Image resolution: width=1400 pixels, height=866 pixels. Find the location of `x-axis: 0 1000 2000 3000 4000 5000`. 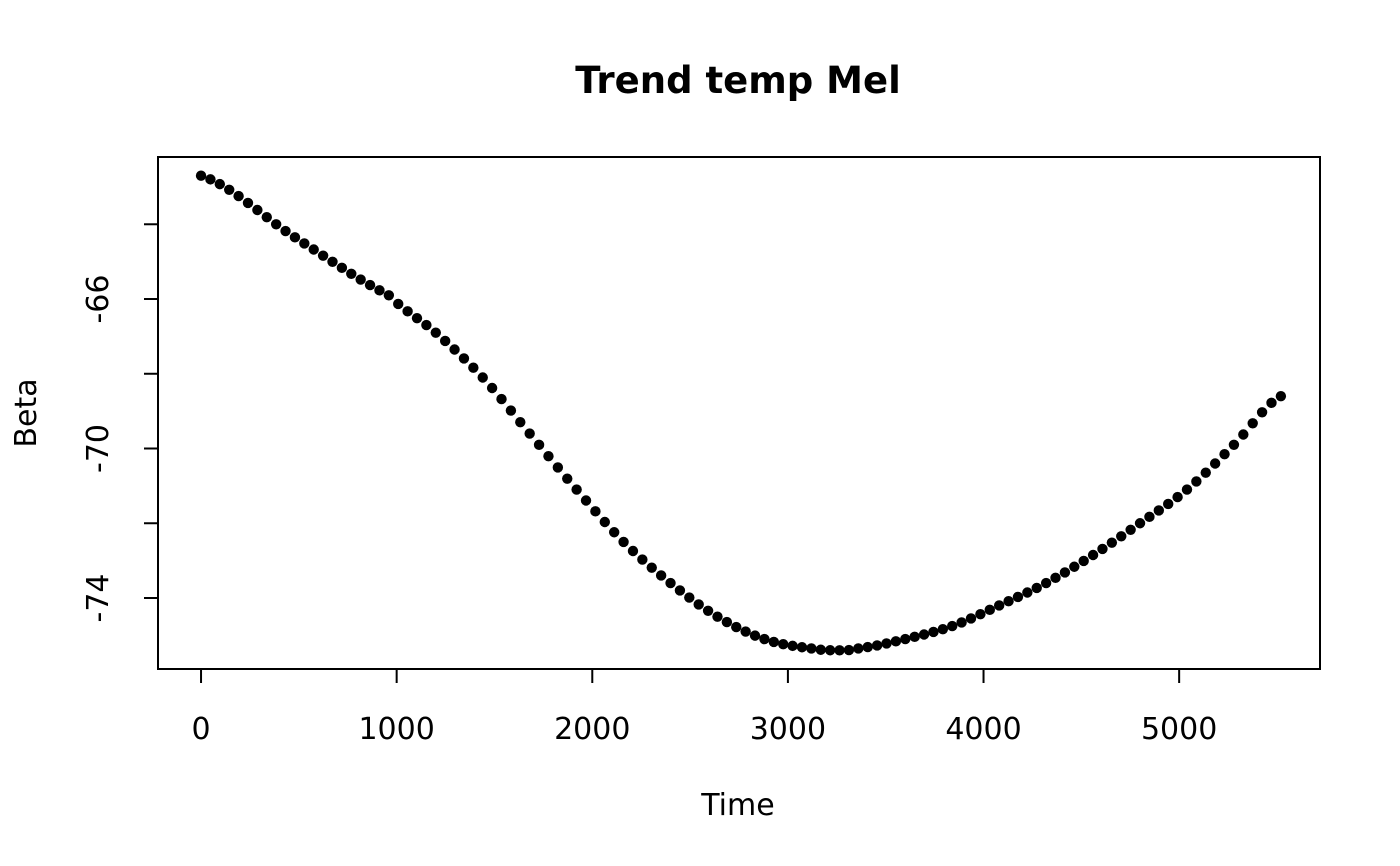

x-axis: 0 1000 2000 3000 4000 5000 is located at coordinates (704, 708).